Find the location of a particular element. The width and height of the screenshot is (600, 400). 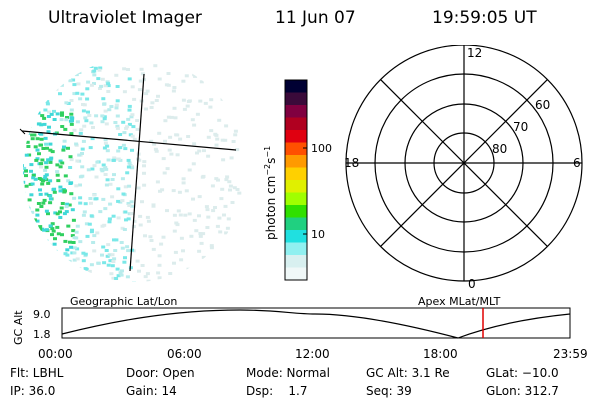

lat-label-80: 80 is located at coordinates (499, 149).